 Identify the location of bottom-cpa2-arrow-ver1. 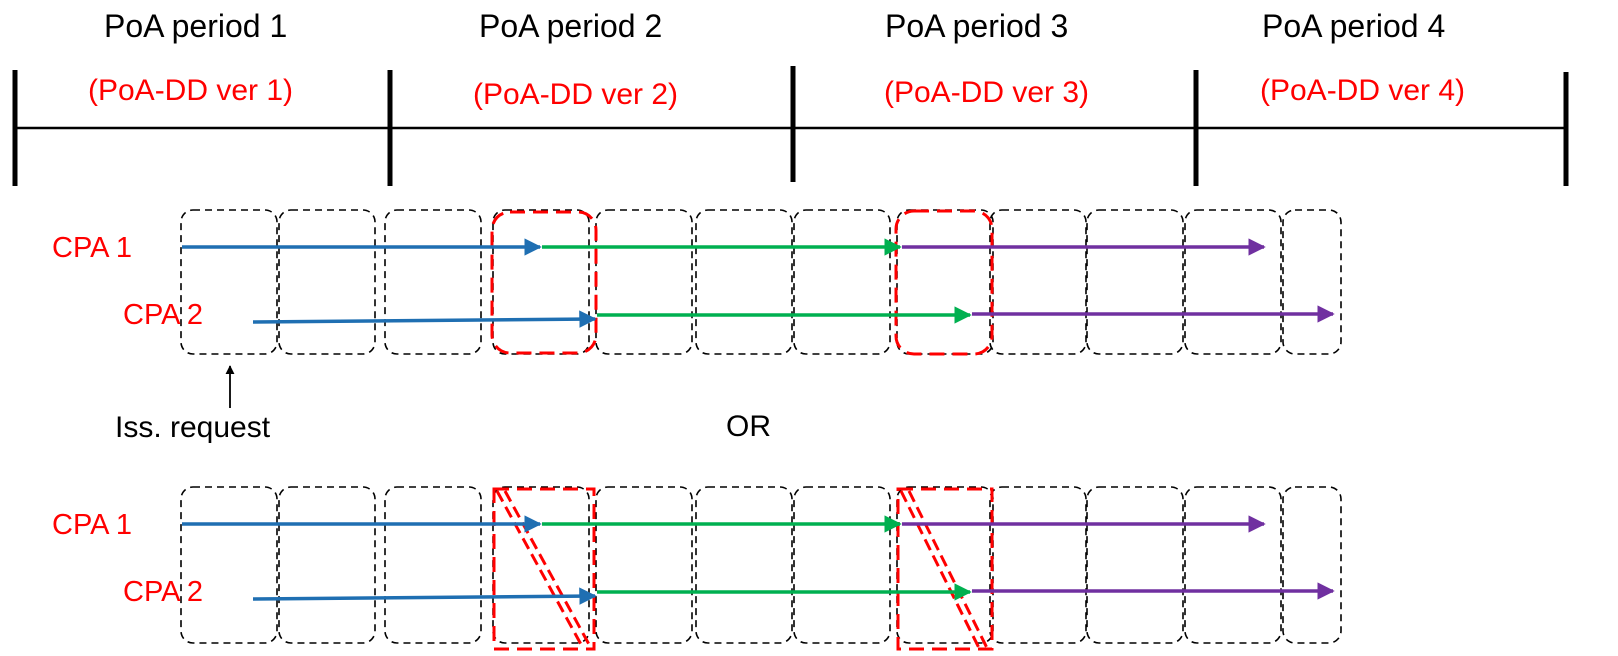
(424, 596).